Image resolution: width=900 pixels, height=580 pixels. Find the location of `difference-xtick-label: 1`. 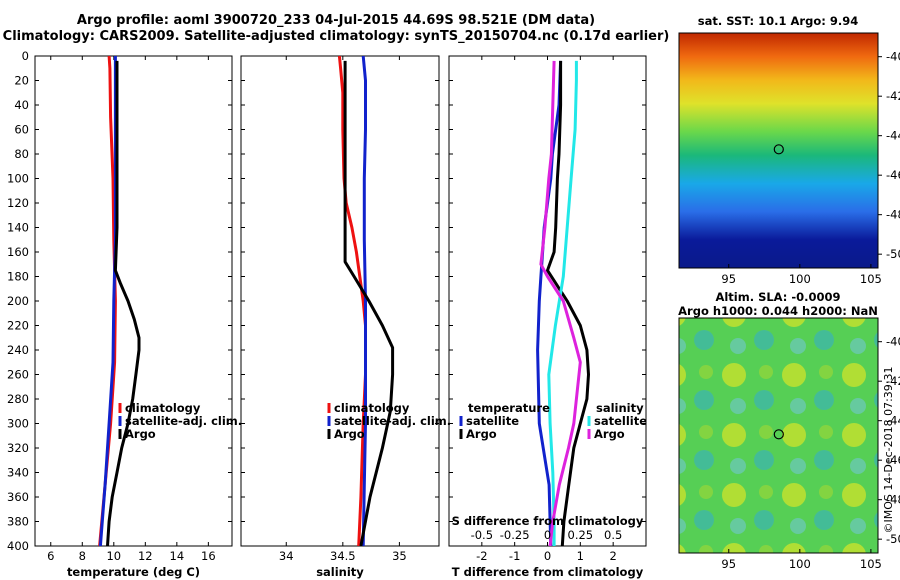

difference-xtick-label: 1 is located at coordinates (580, 556).